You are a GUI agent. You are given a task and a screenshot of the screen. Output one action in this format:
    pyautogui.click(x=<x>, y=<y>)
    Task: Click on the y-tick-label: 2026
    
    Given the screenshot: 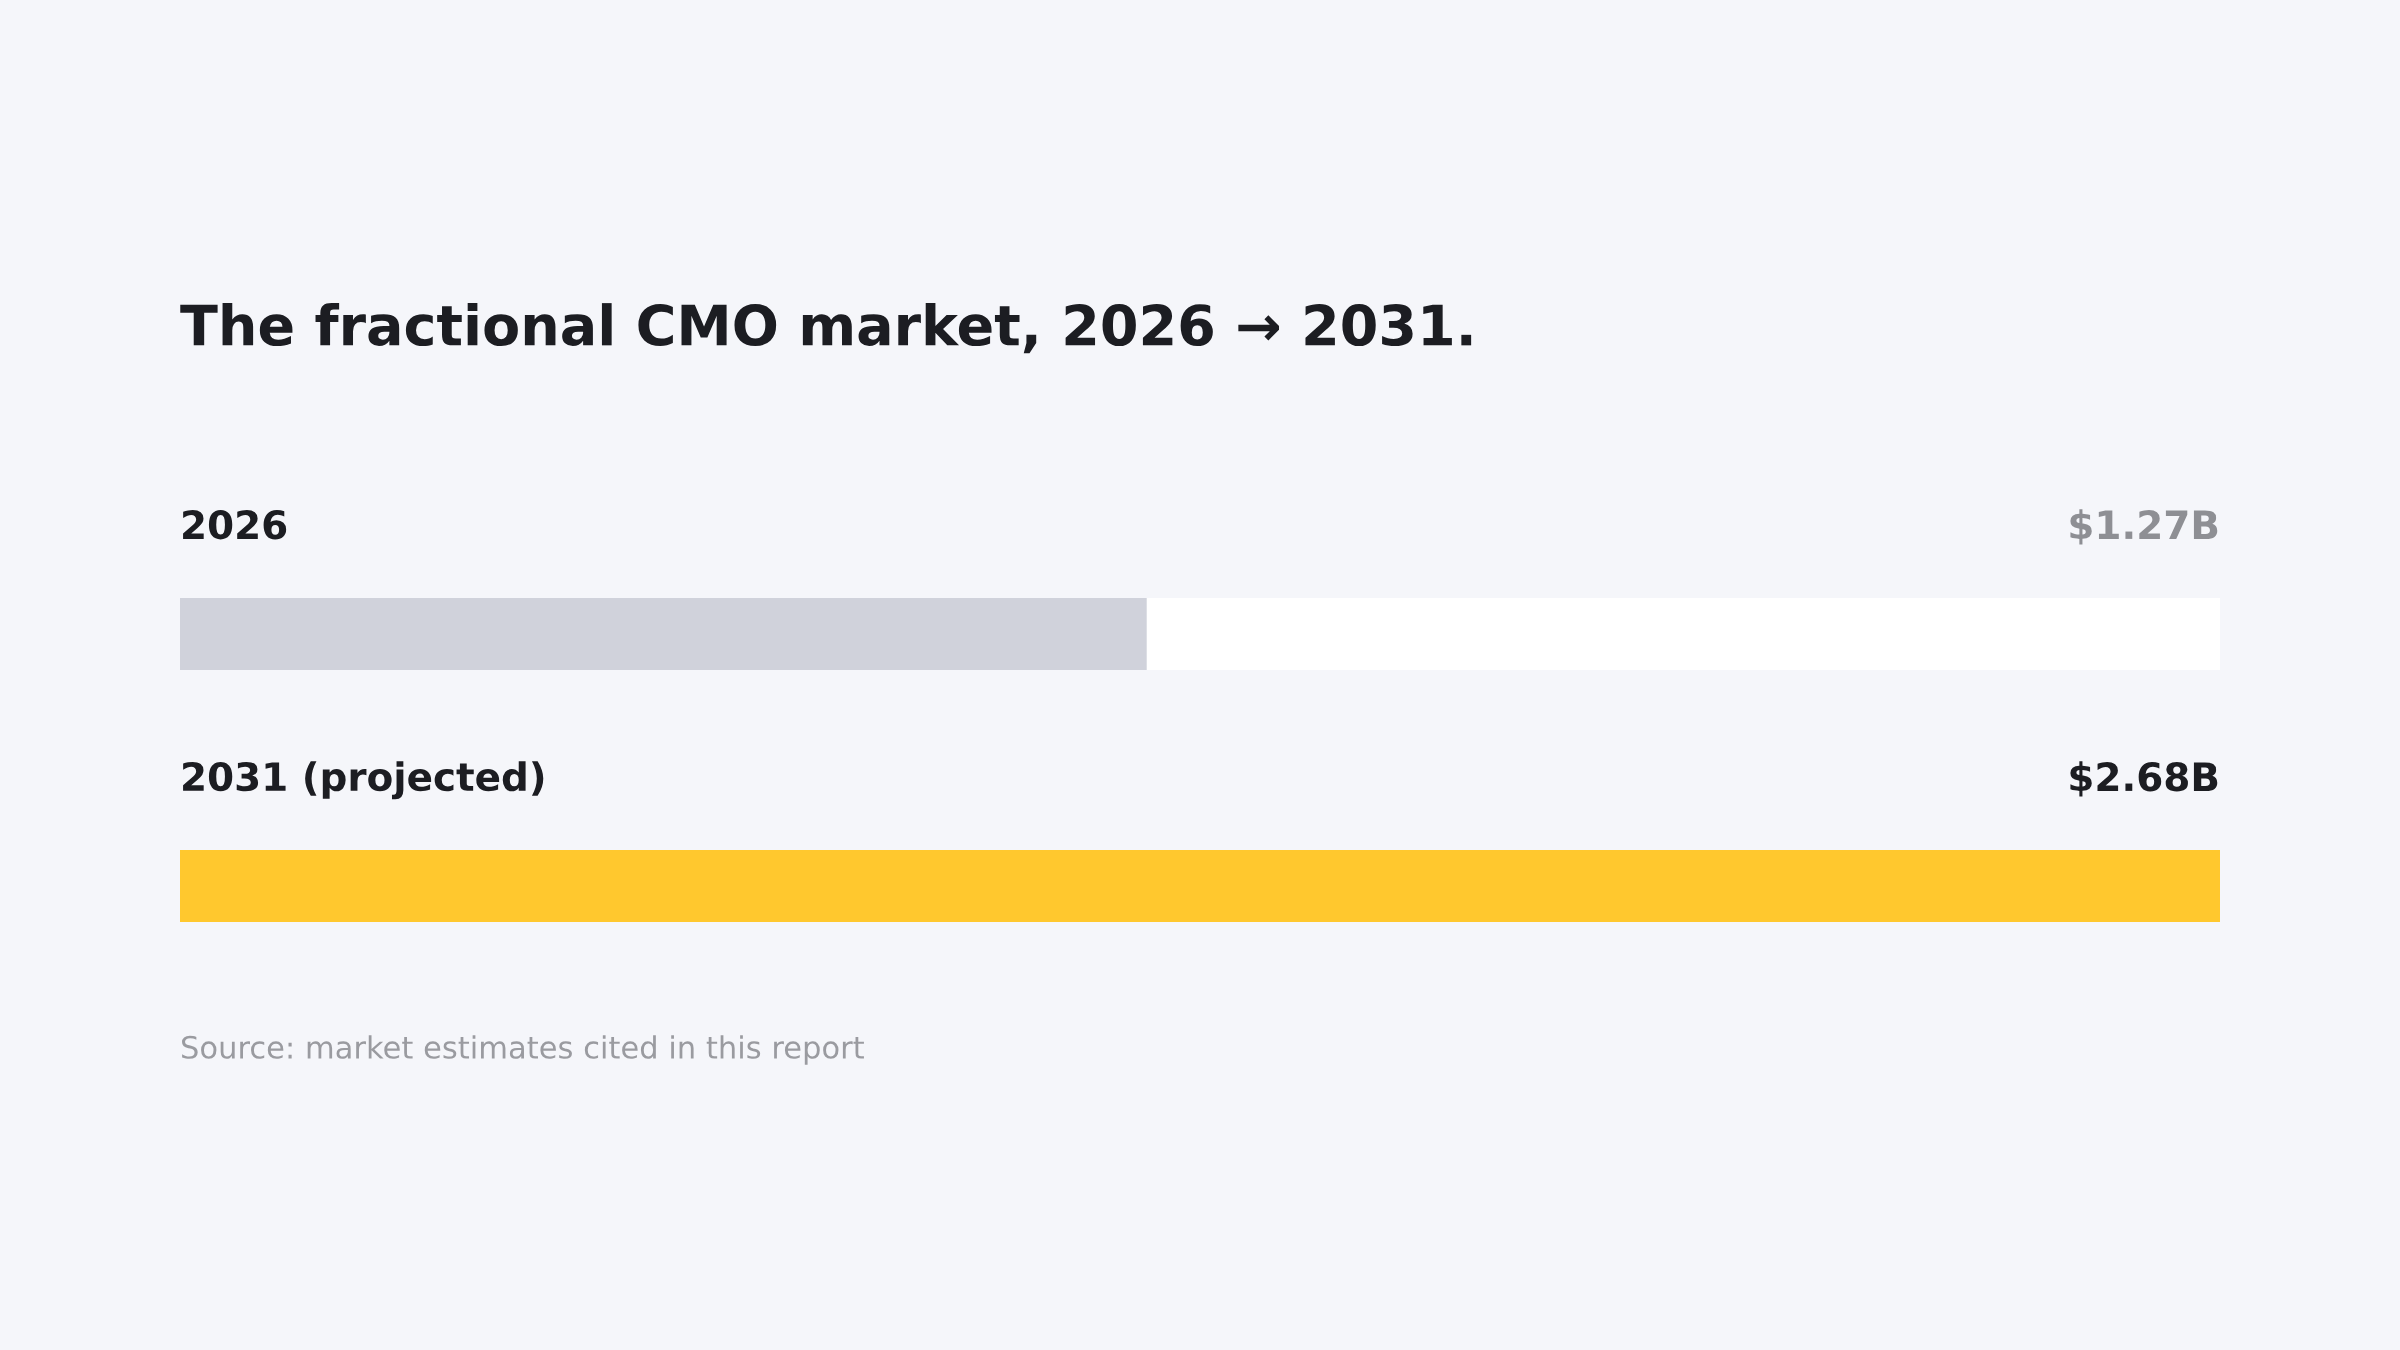 What is the action you would take?
    pyautogui.click(x=235, y=525)
    